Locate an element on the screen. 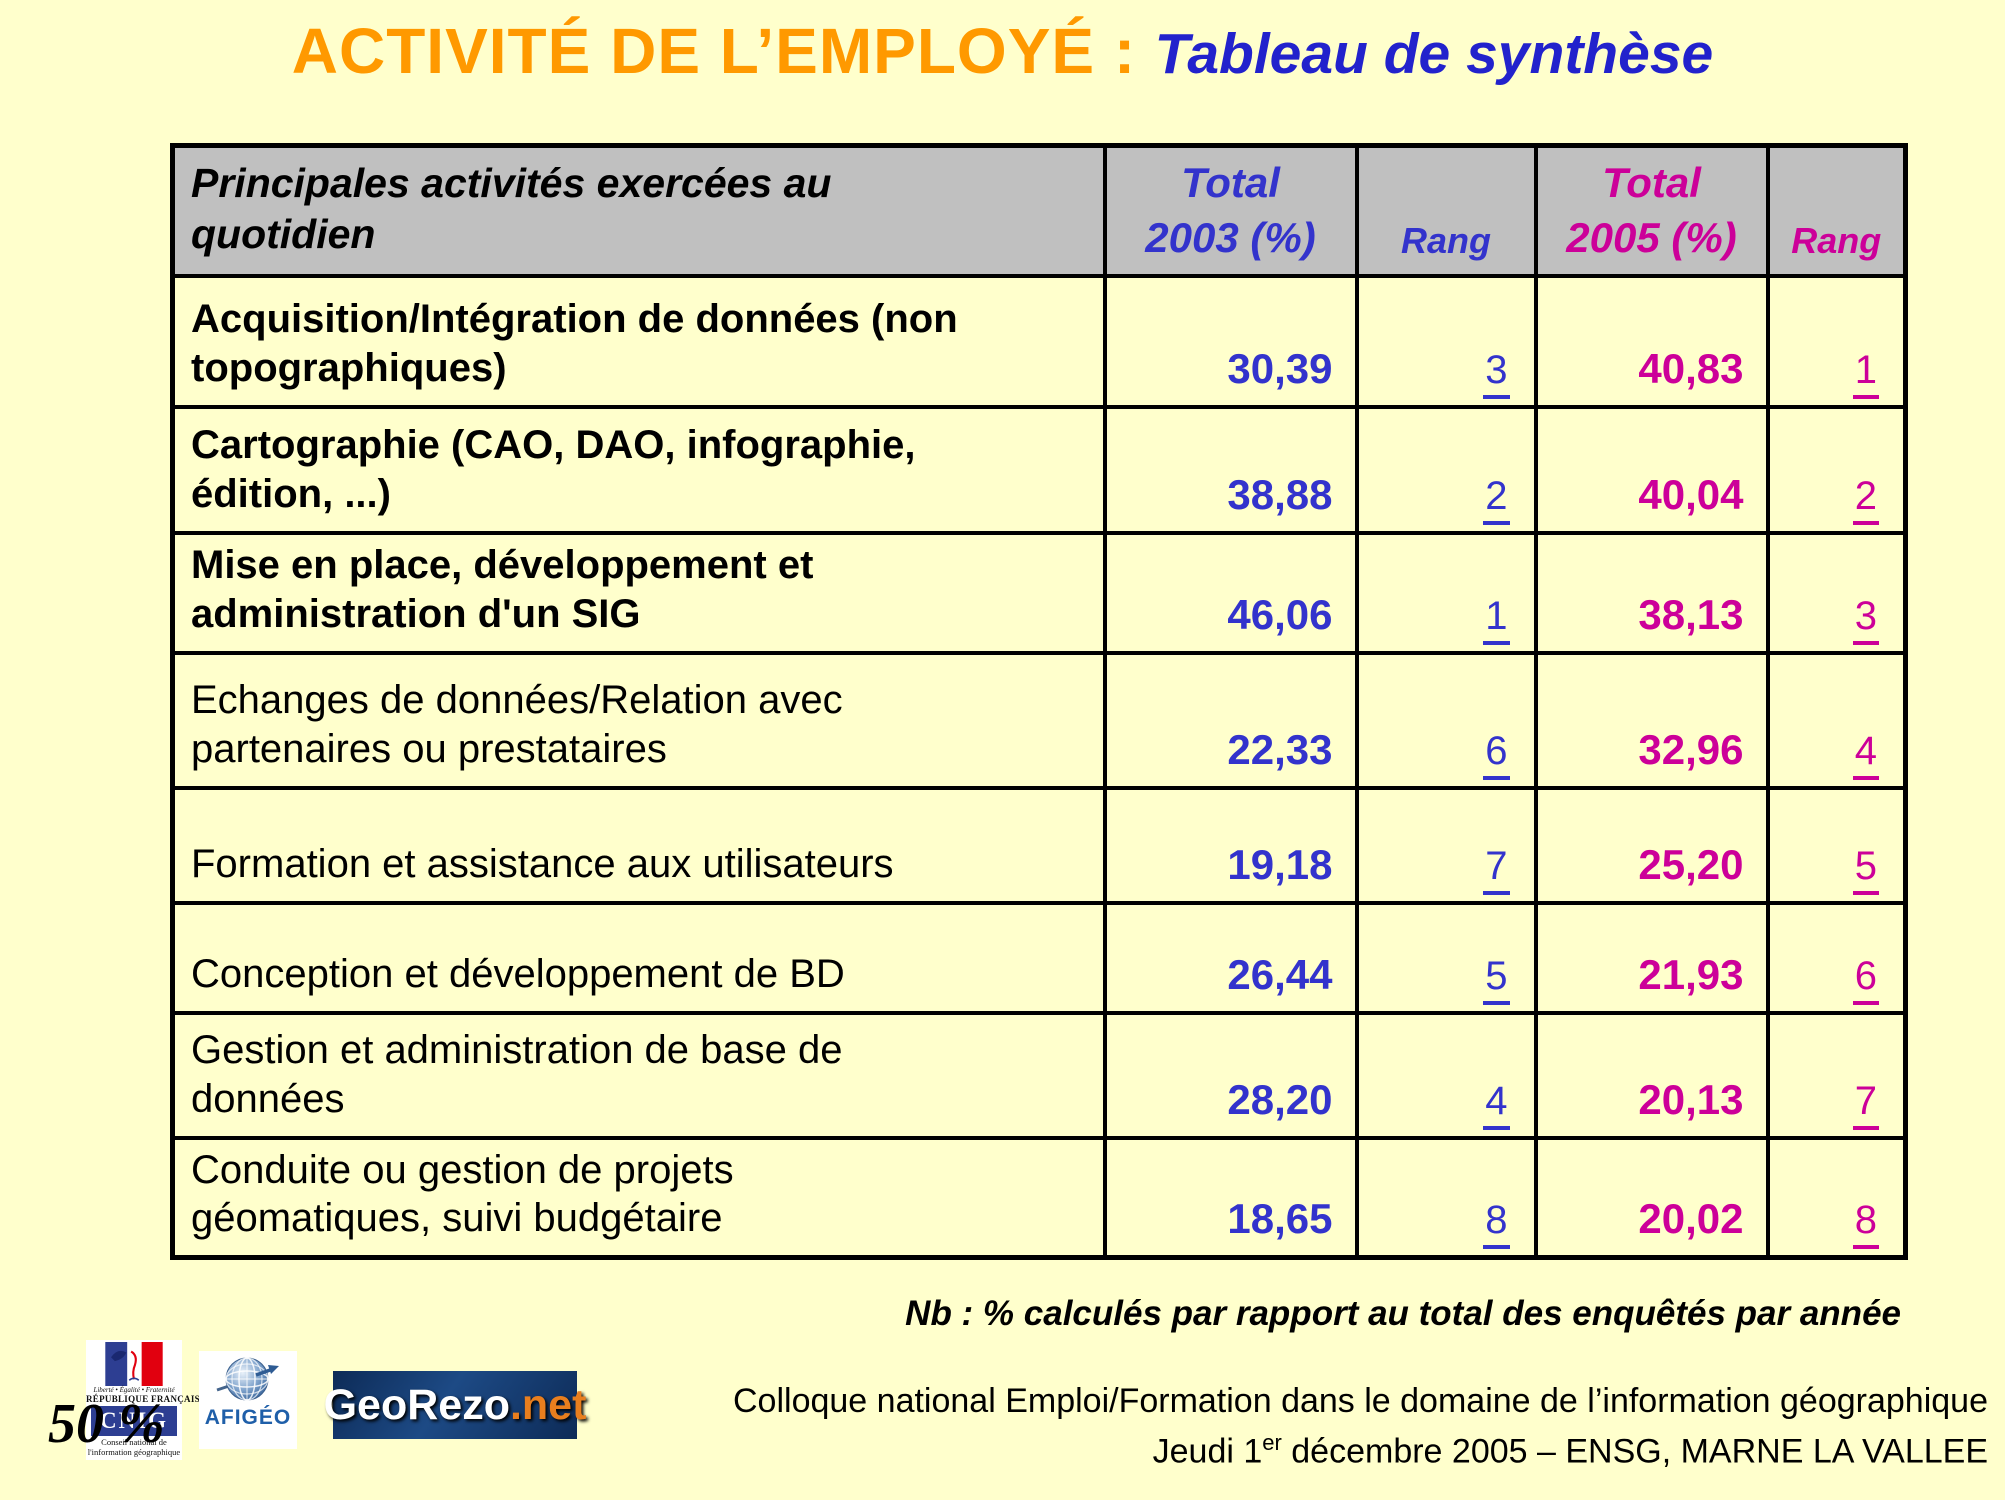 The width and height of the screenshot is (2005, 1500). total-2005-cell: 32,96 is located at coordinates (1651, 720).